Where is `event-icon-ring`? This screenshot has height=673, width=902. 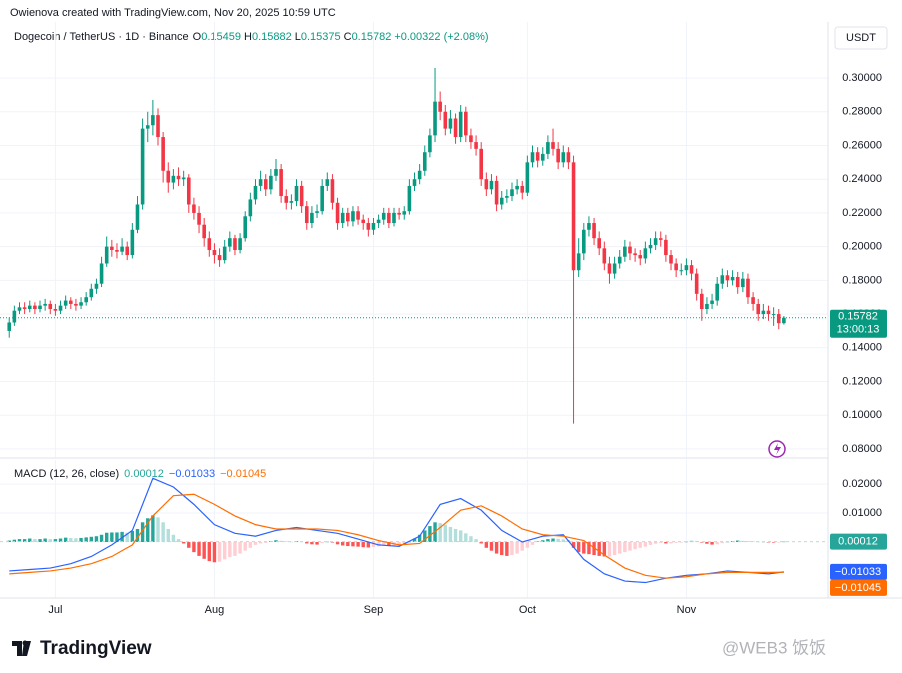 event-icon-ring is located at coordinates (777, 449).